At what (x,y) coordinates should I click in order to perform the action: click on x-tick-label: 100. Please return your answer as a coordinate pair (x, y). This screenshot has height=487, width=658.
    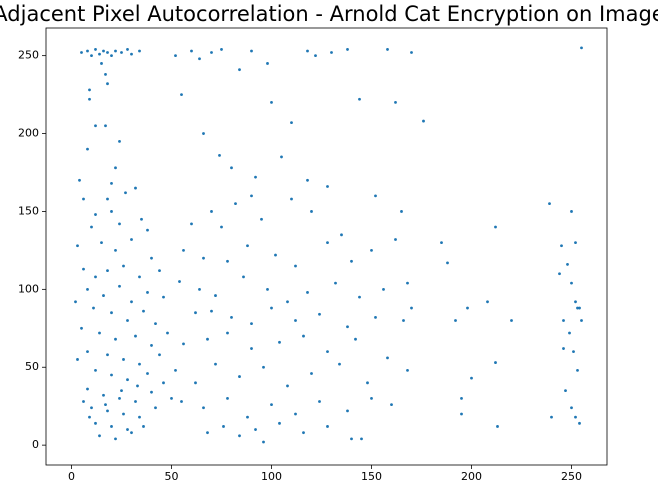
    Looking at the image, I should click on (271, 476).